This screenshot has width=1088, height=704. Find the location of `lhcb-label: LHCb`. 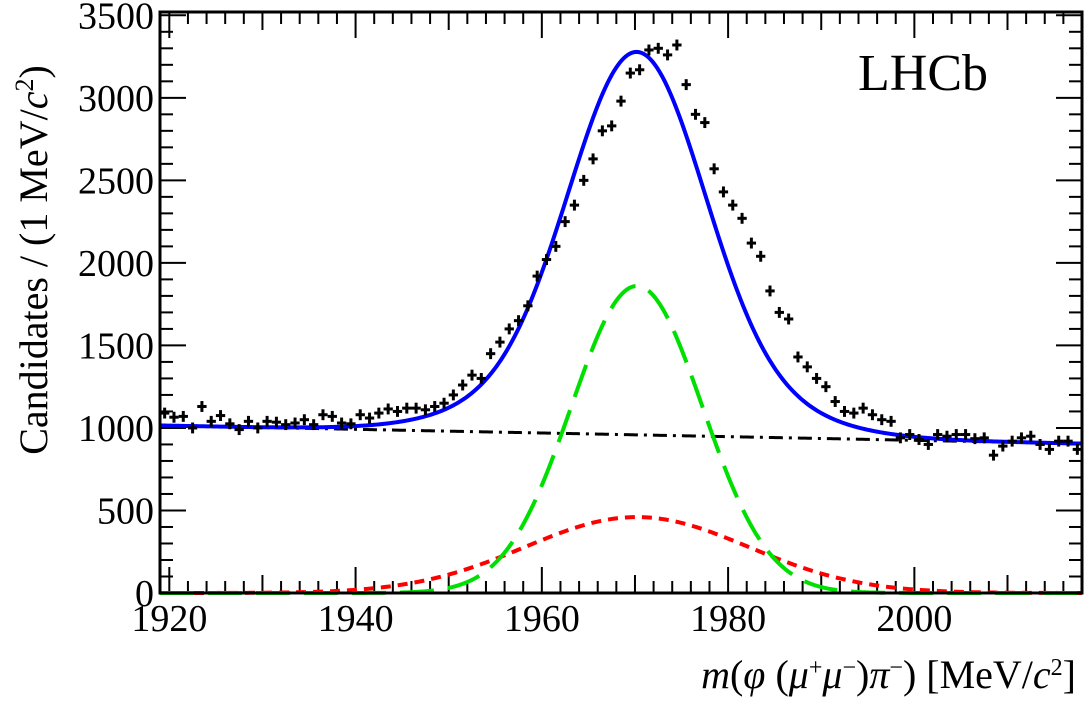

lhcb-label: LHCb is located at coordinates (923, 73).